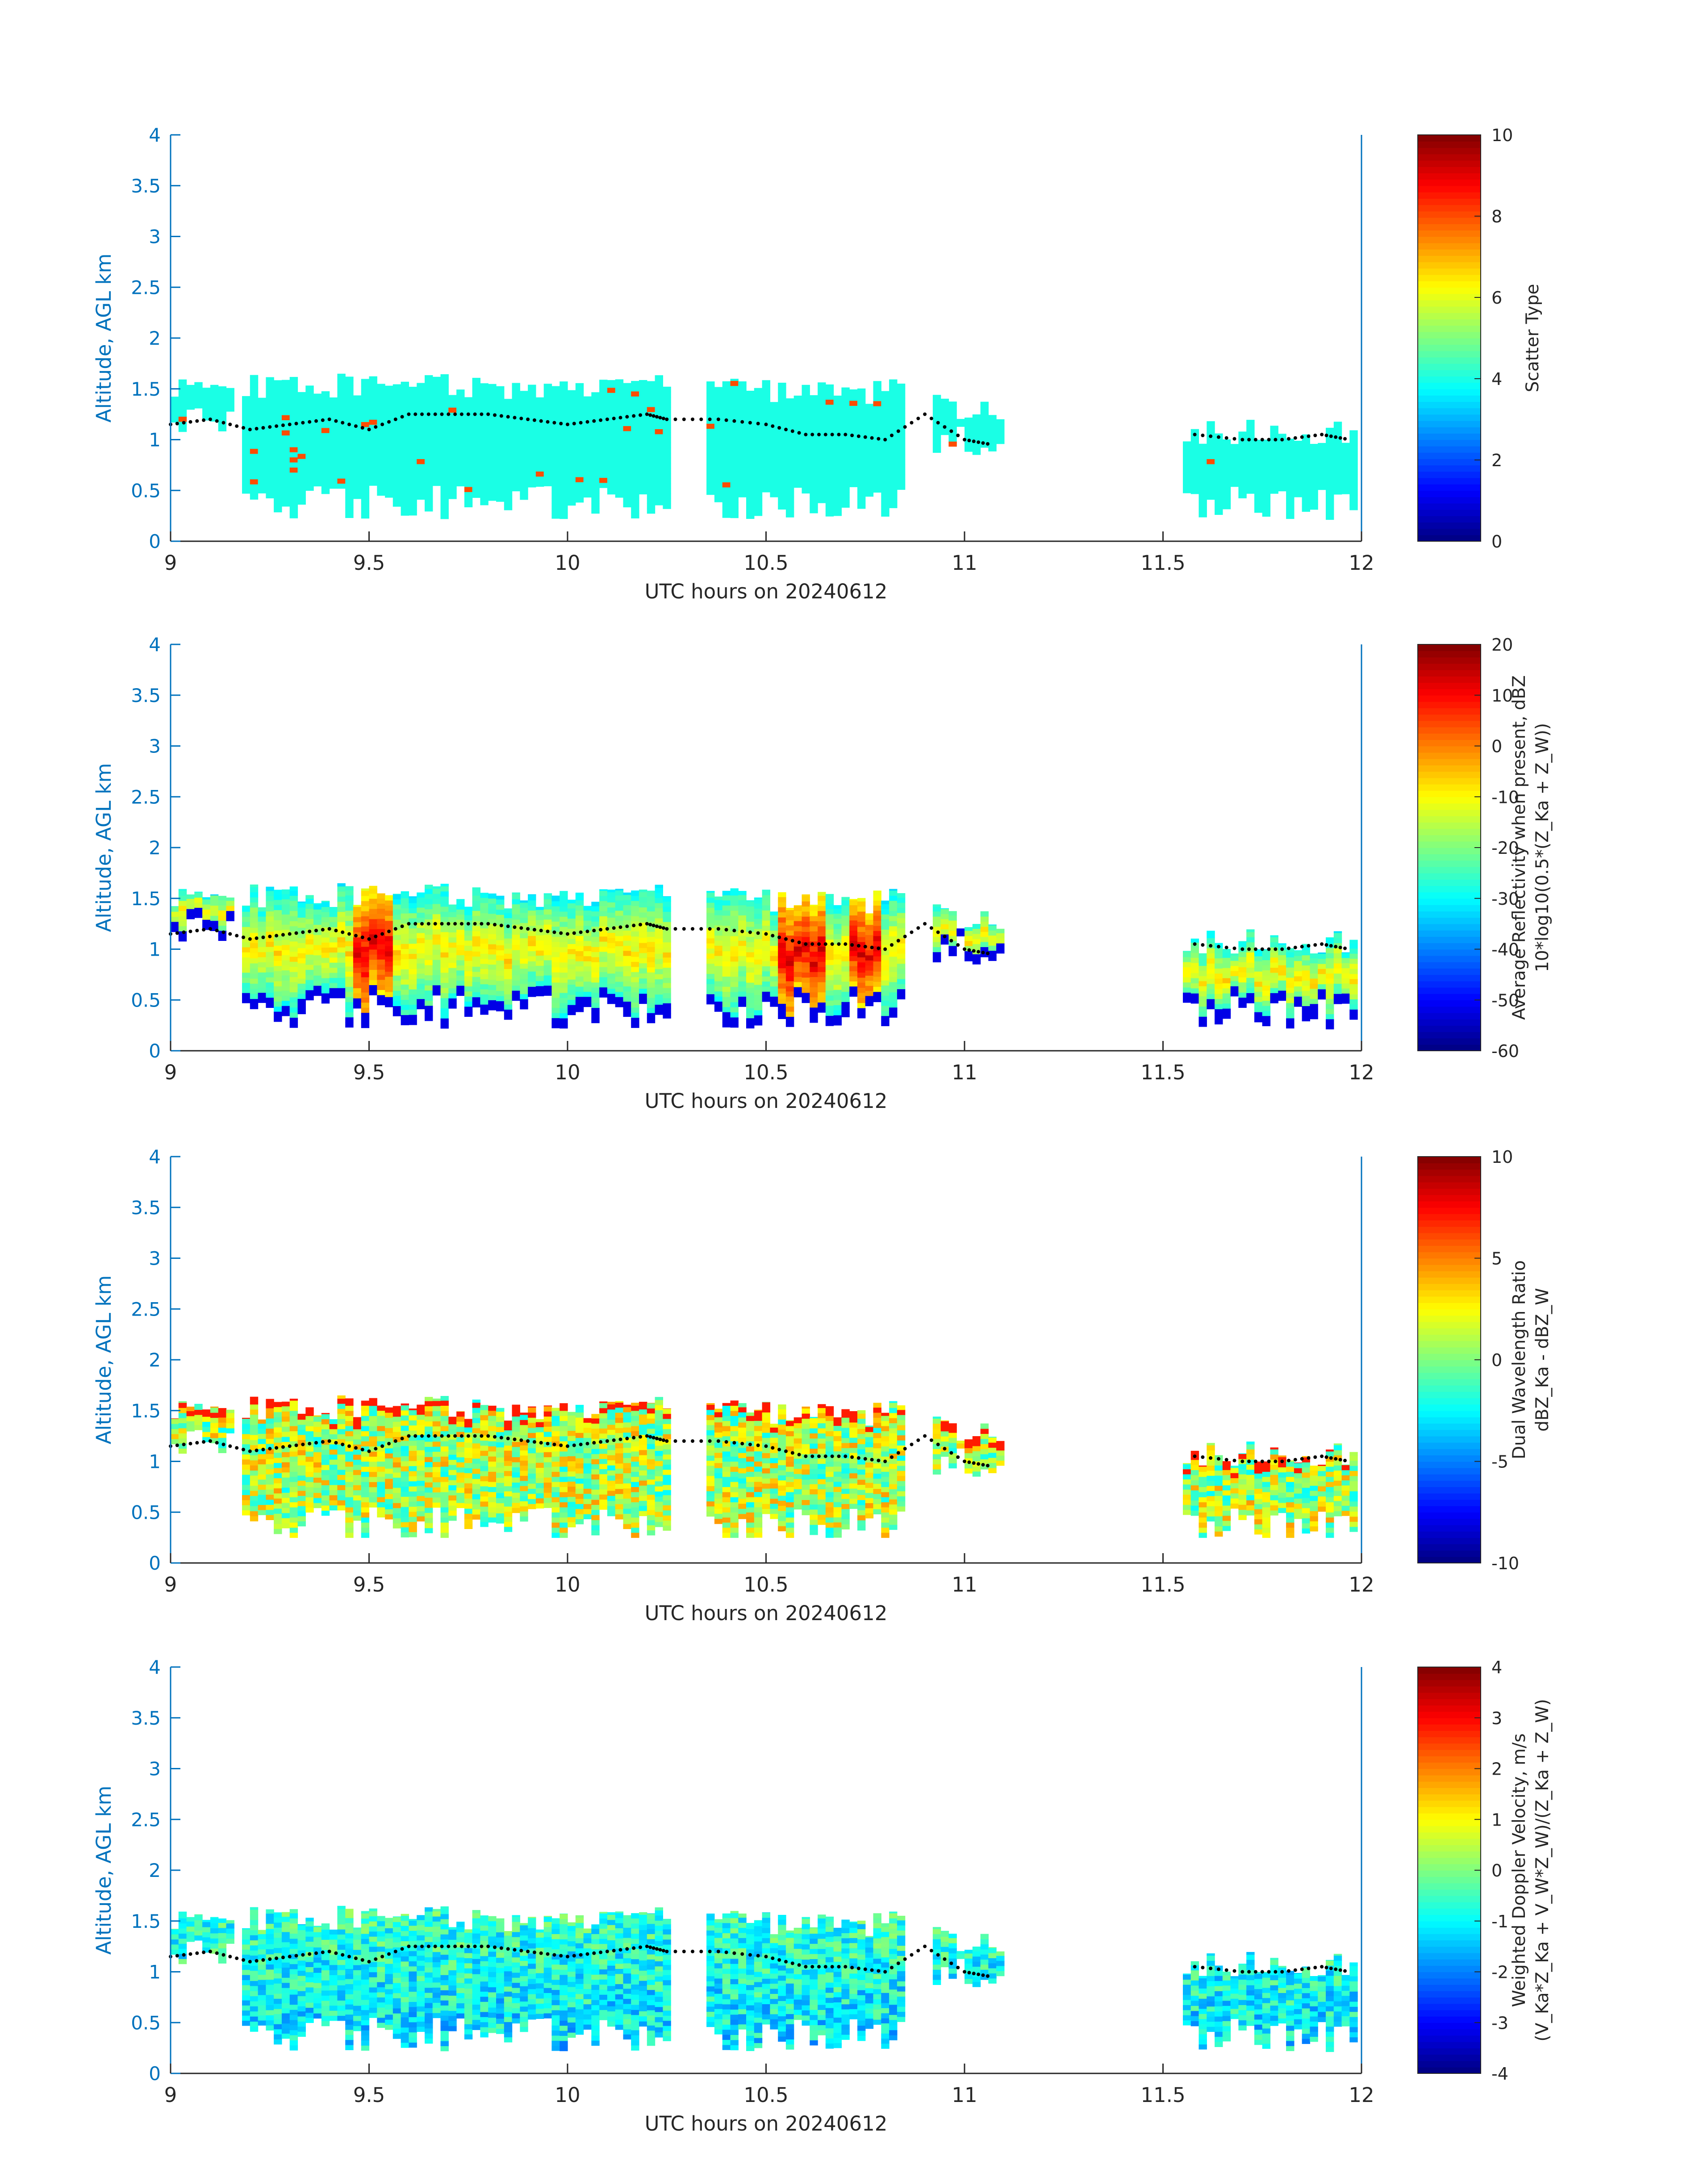 This screenshot has width=1708, height=2177. I want to click on y-tick-label: 0.5, so click(146, 490).